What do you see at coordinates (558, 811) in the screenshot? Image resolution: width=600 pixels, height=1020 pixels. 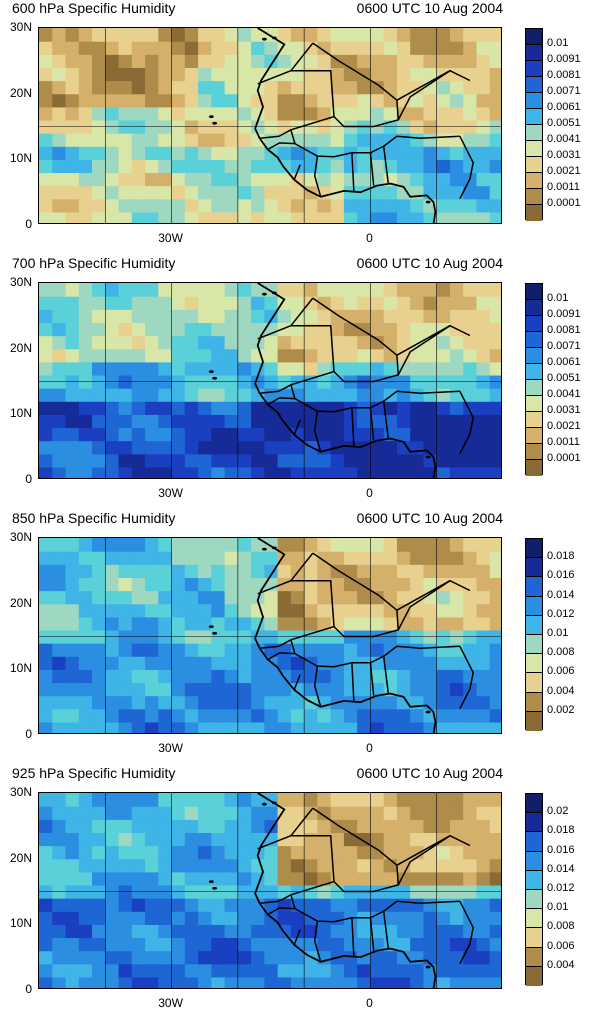 I see `colorbar-label: 0.02` at bounding box center [558, 811].